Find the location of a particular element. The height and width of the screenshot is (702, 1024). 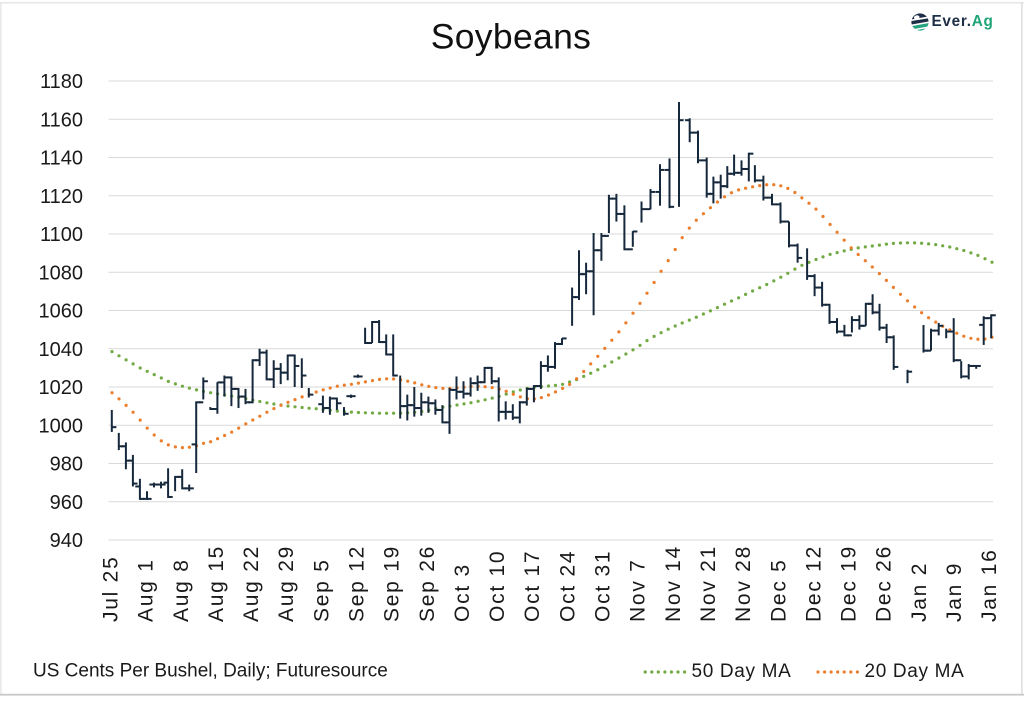

svg-text: Dec 12 is located at coordinates (813, 583).